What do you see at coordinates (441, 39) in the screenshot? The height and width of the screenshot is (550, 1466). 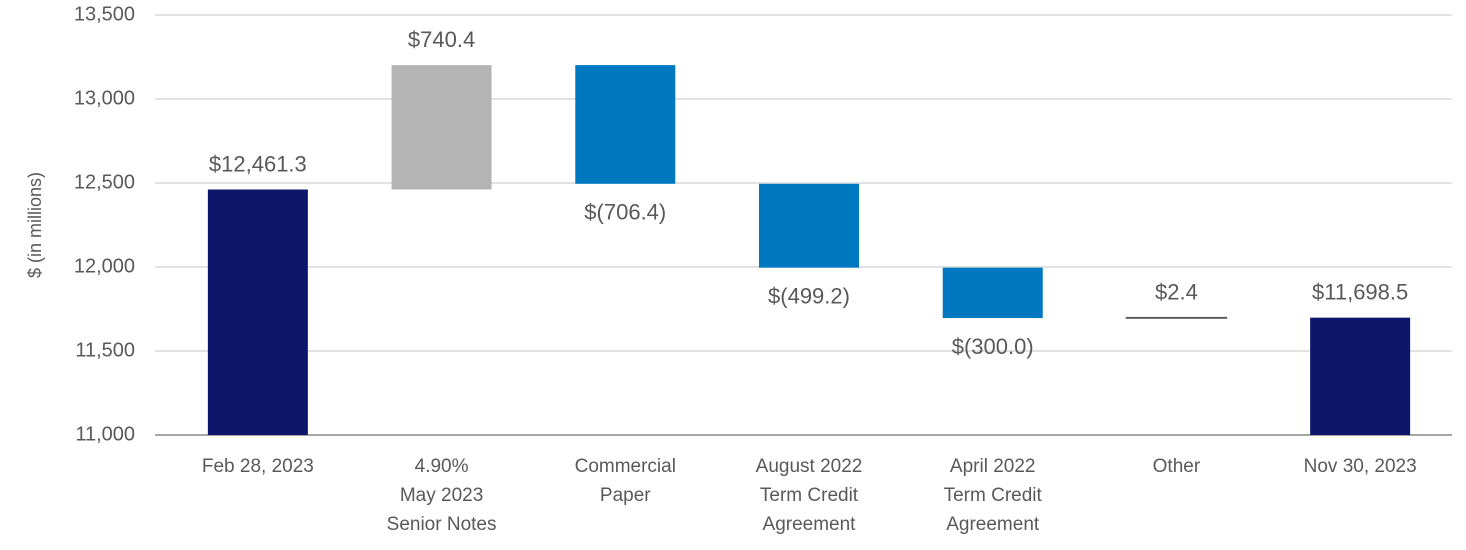 I see `value-label: $740.4` at bounding box center [441, 39].